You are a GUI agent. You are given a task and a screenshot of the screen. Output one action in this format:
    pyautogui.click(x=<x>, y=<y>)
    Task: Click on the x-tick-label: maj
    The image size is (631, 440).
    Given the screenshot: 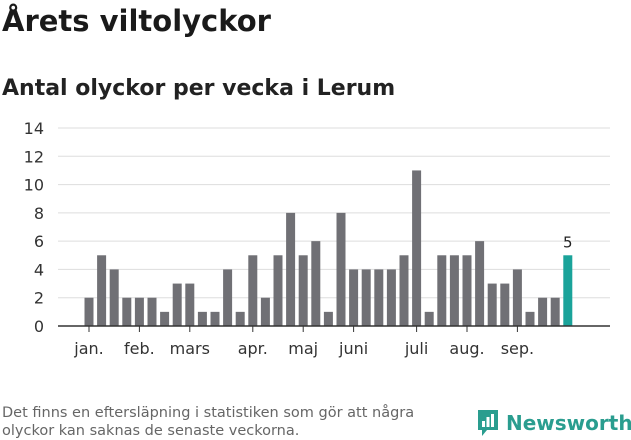 What is the action you would take?
    pyautogui.click(x=303, y=348)
    